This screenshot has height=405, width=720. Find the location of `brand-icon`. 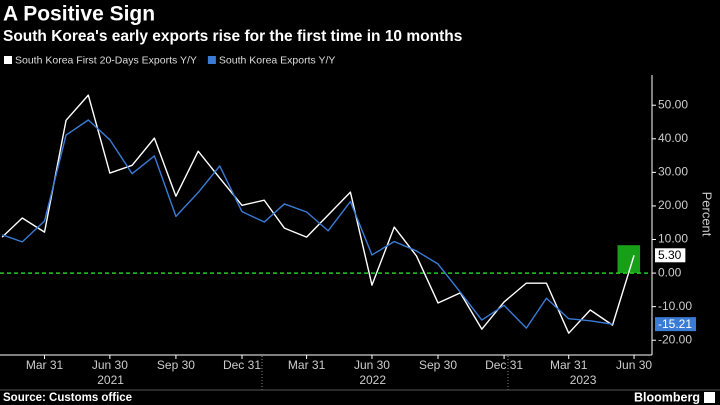

brand-icon is located at coordinates (709, 397).